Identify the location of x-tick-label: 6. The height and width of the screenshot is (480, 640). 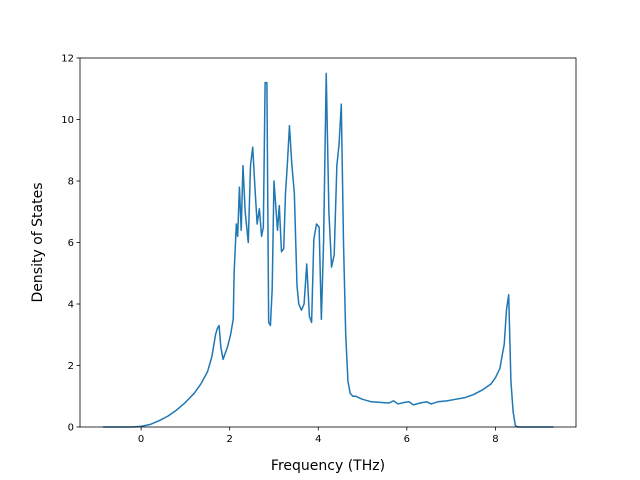
(407, 439).